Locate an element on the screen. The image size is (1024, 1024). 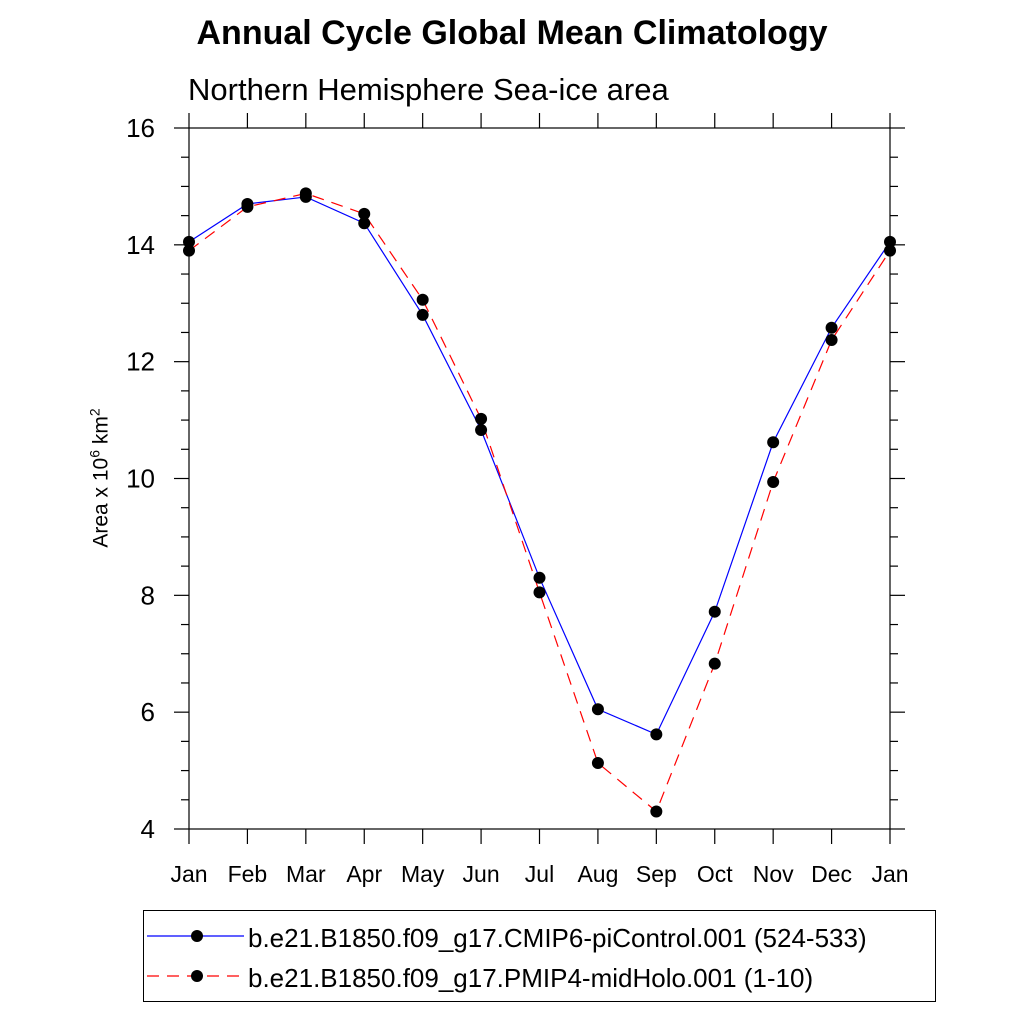
legend-swatch-midholo is located at coordinates (195, 976).